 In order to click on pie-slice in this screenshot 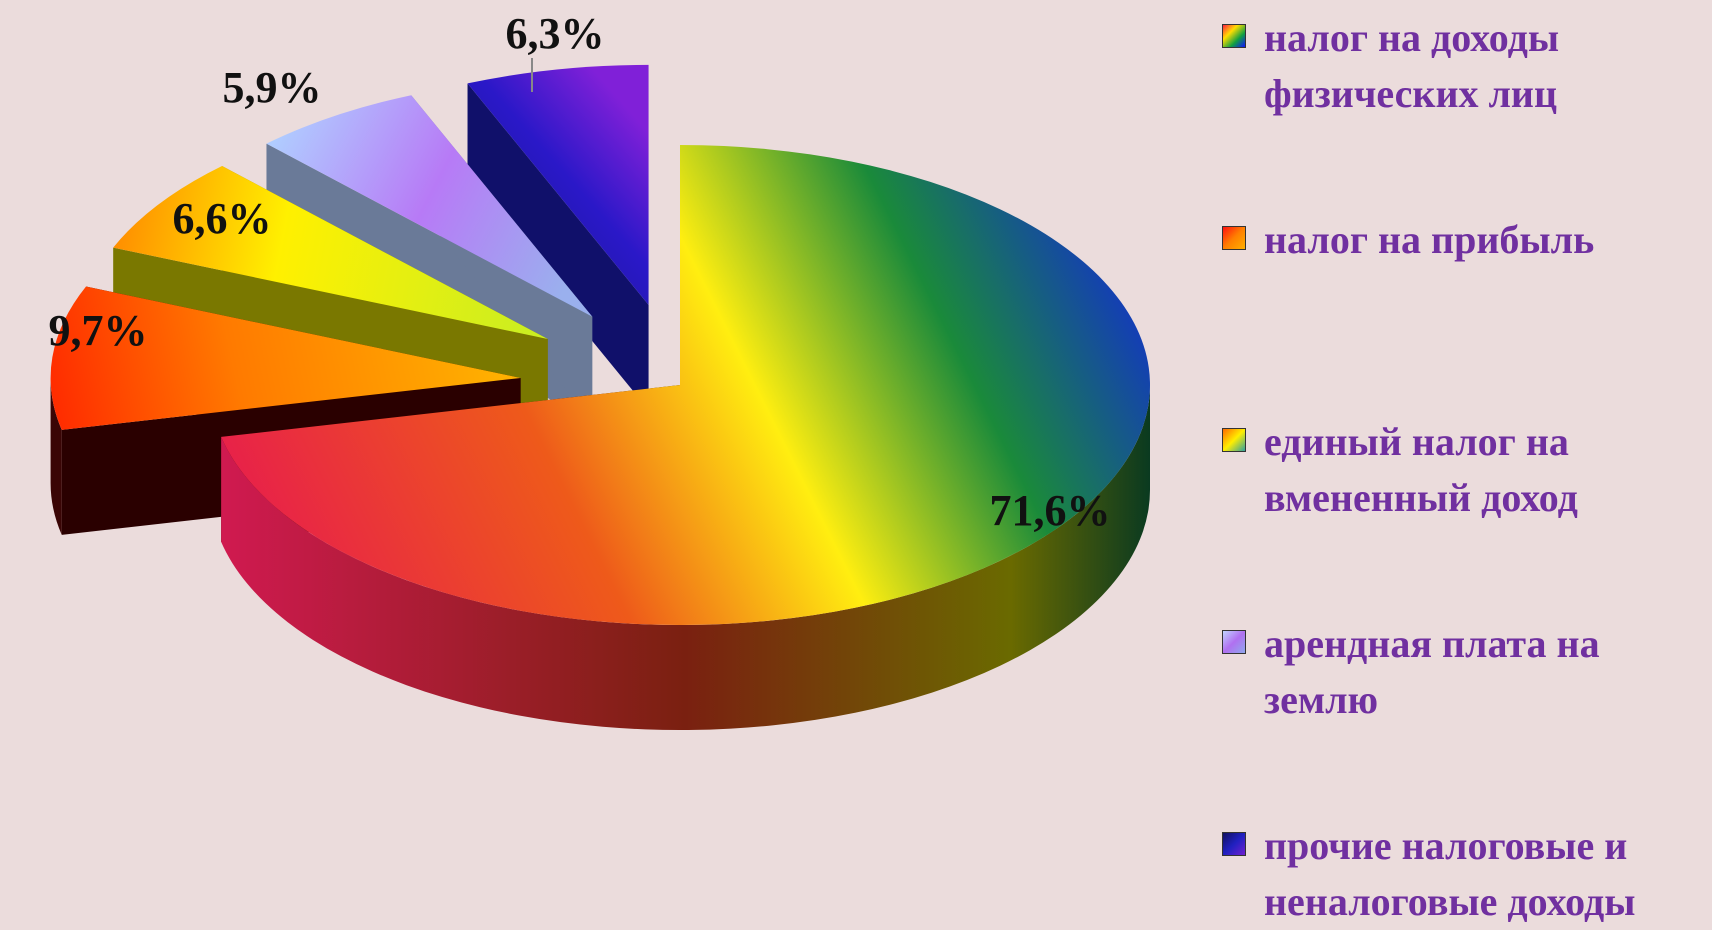, I will do `click(558, 237)`.